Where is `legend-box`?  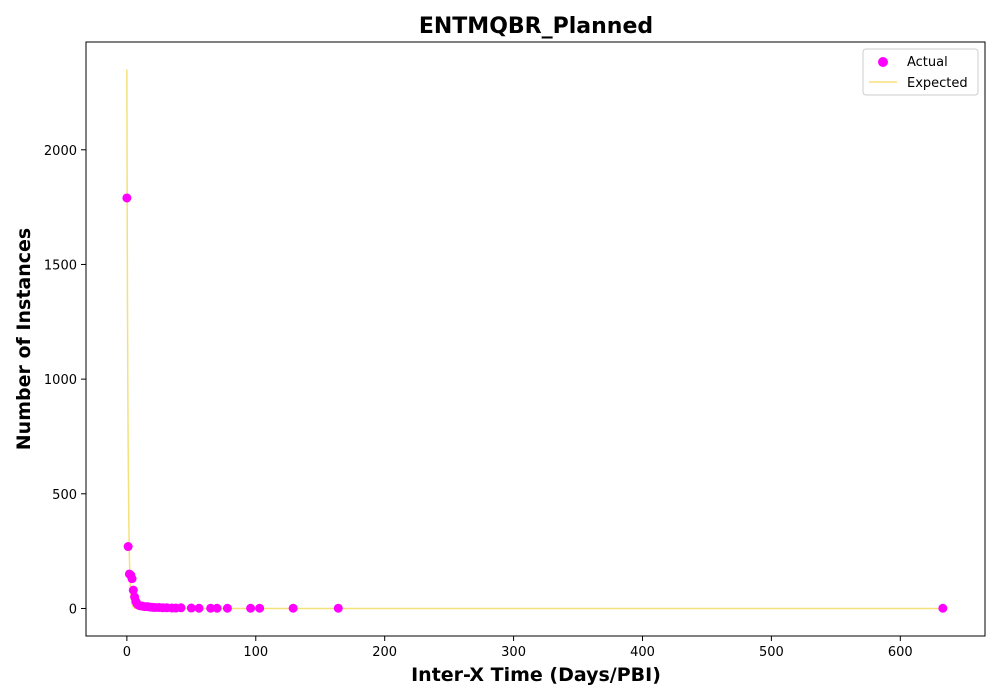
legend-box is located at coordinates (920, 72).